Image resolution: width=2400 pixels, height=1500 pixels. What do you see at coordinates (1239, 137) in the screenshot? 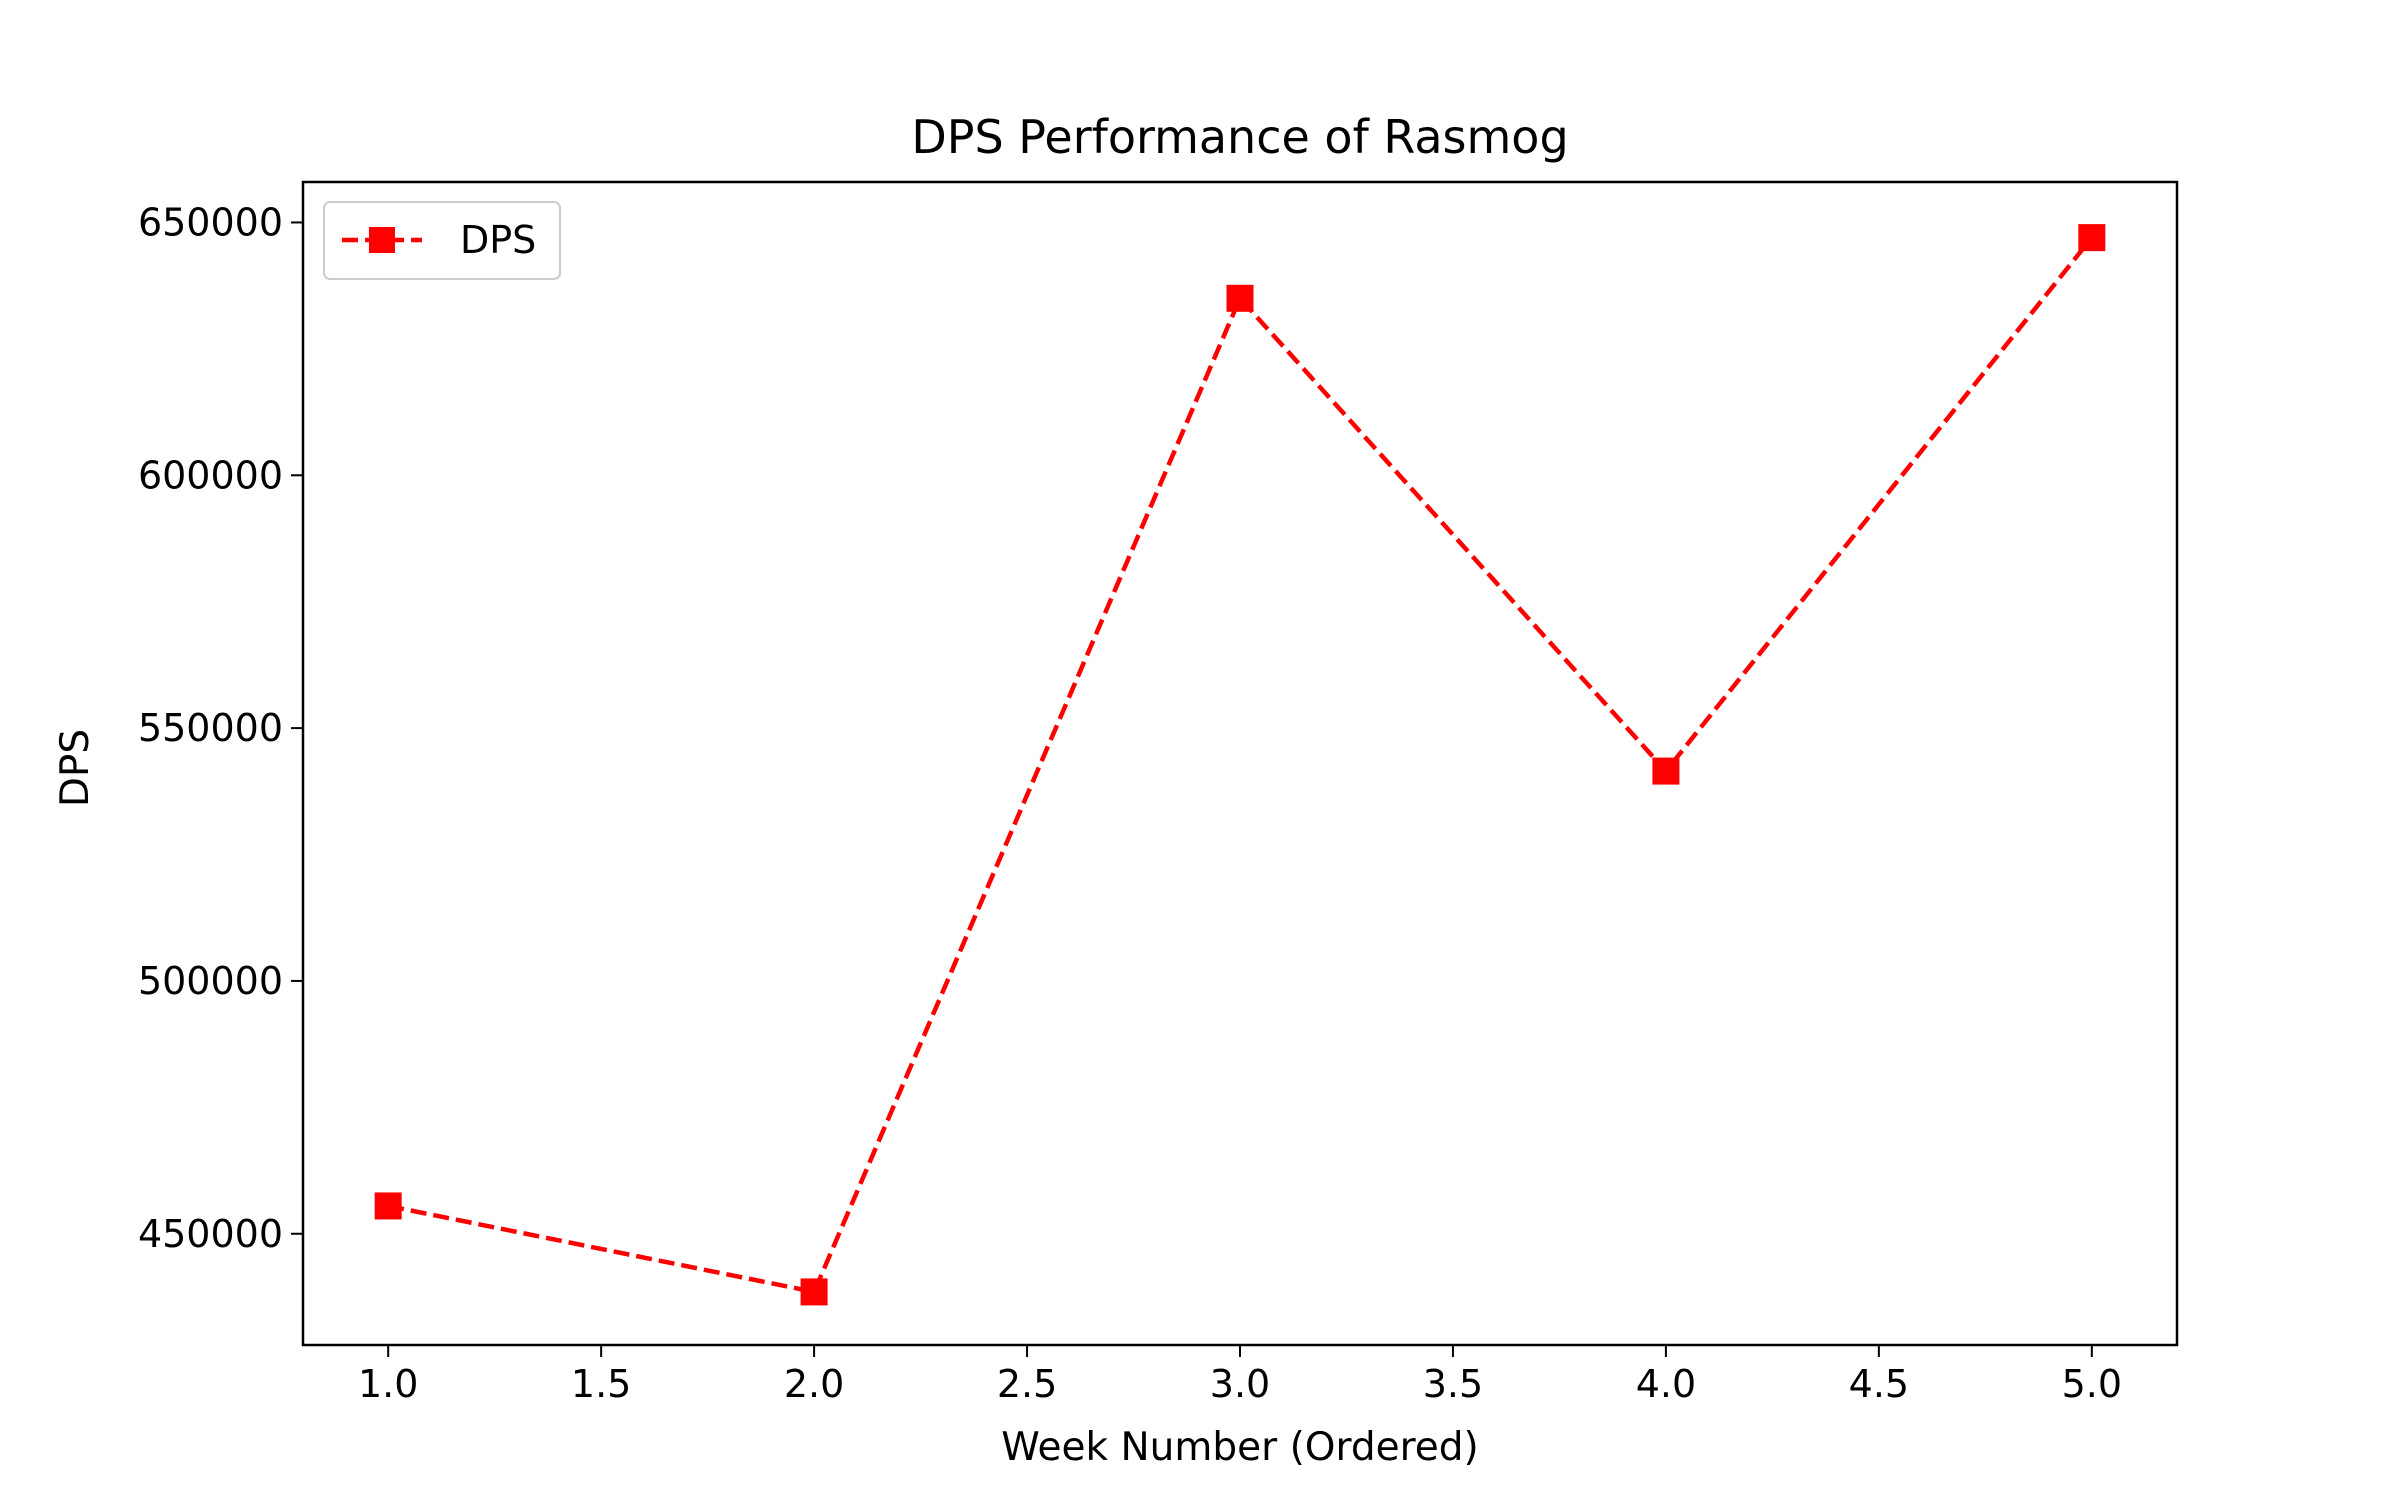
I see `chart-title: DPS Performance of Rasmog` at bounding box center [1239, 137].